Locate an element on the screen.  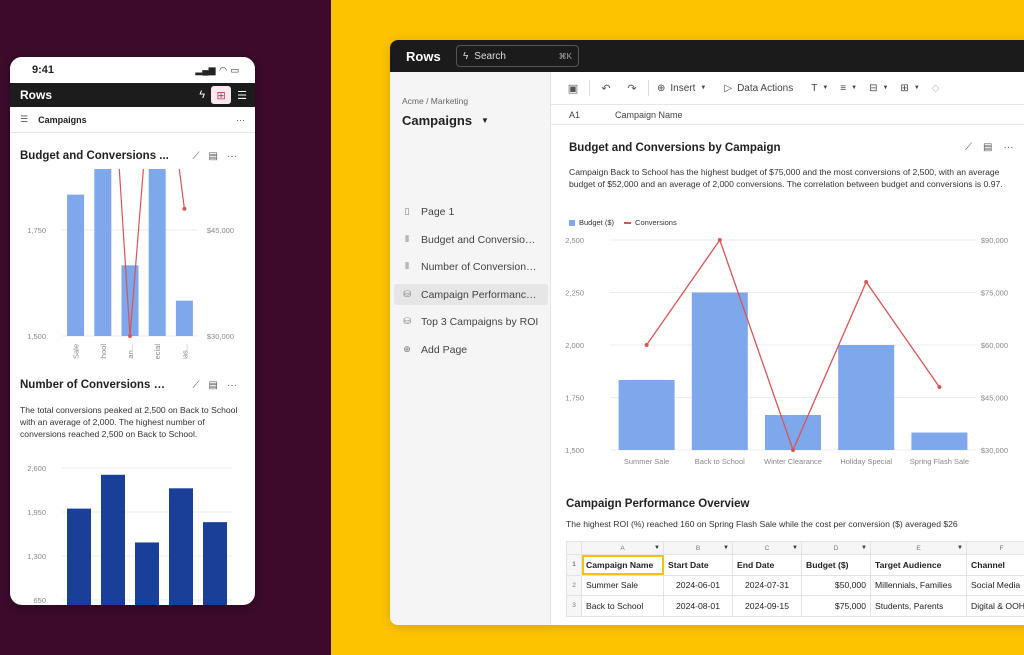
column-header-a: A ▼ is located at coordinates (622, 548).